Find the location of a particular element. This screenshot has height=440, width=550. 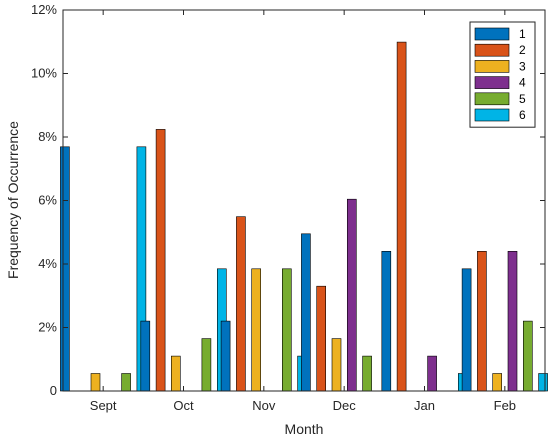

legend-label-3: 3 is located at coordinates (522, 66).